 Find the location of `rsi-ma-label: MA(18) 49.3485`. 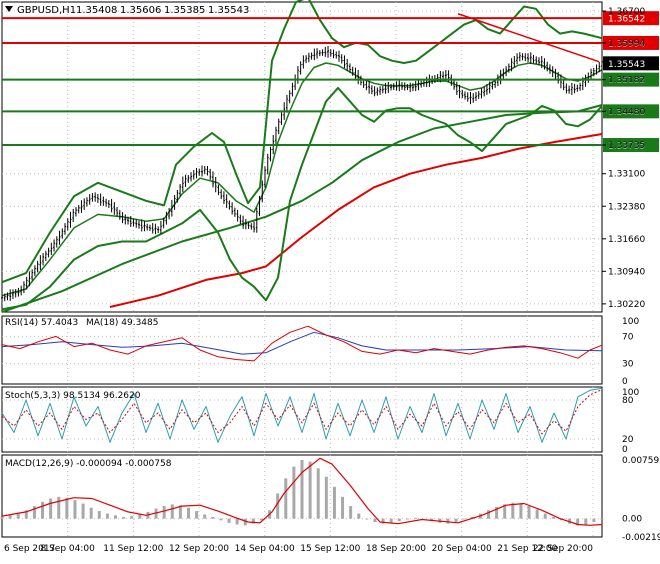

rsi-ma-label: MA(18) 49.3485 is located at coordinates (122, 323).